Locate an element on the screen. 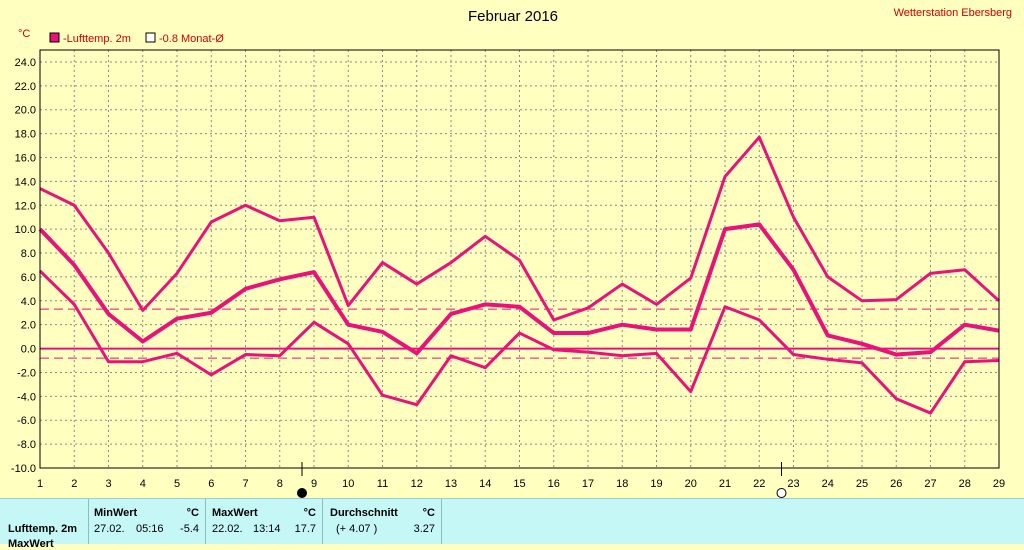  x-tick-label: 20 is located at coordinates (691, 484).